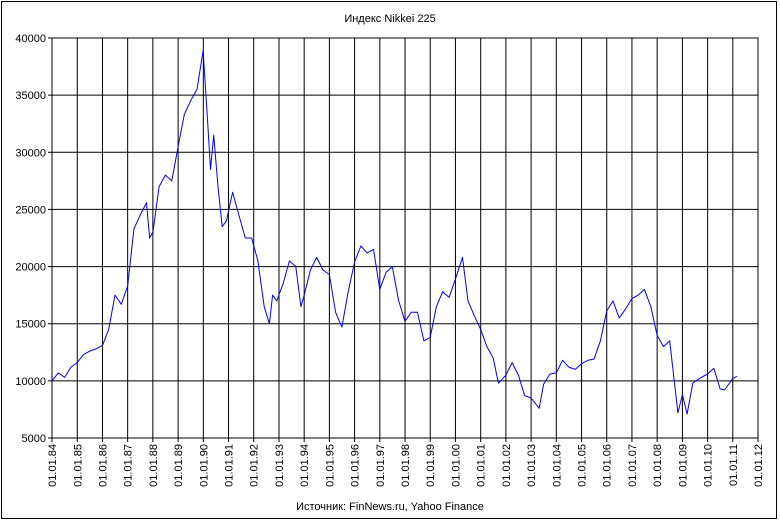 Image resolution: width=780 pixels, height=522 pixels. What do you see at coordinates (759, 465) in the screenshot?
I see `x-tick-label: 01.01.12` at bounding box center [759, 465].